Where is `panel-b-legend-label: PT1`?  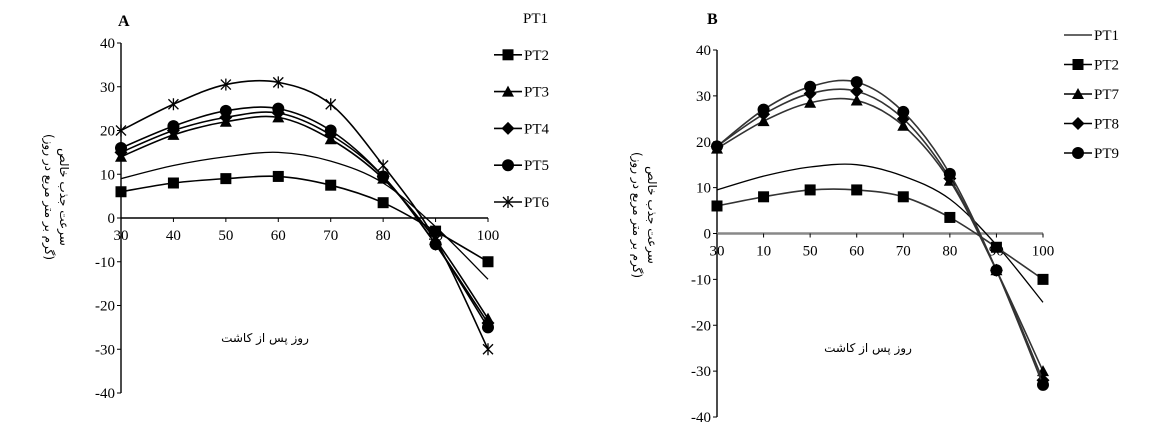
panel-b-legend-label: PT1 is located at coordinates (1106, 36).